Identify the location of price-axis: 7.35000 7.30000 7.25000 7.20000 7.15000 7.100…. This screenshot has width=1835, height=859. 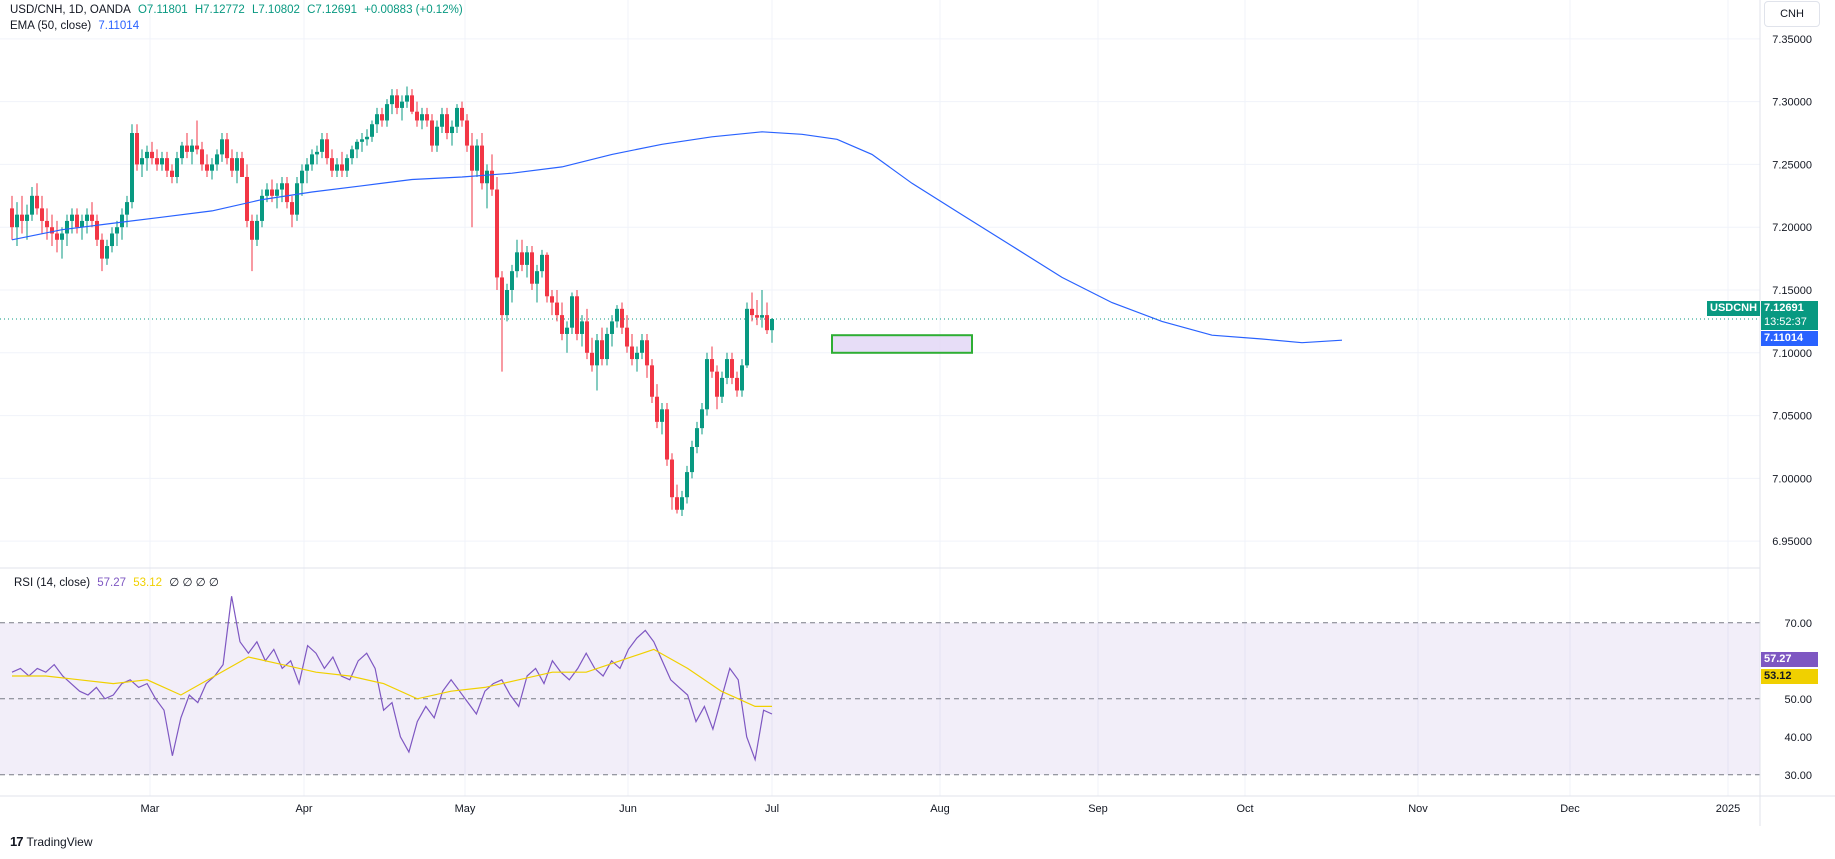
(1792, 291).